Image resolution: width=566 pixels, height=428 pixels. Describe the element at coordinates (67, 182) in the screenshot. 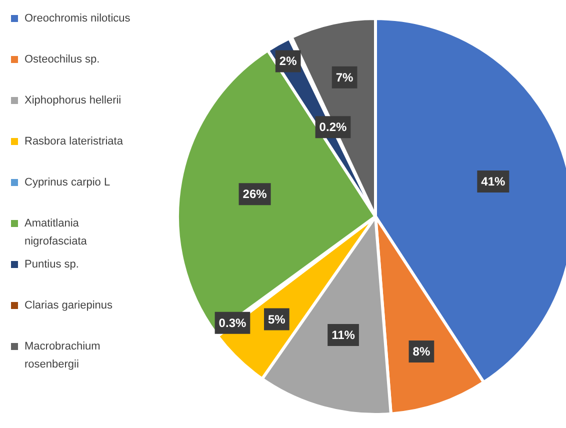

I see `legend-label: Cyprinus carpio L` at that location.